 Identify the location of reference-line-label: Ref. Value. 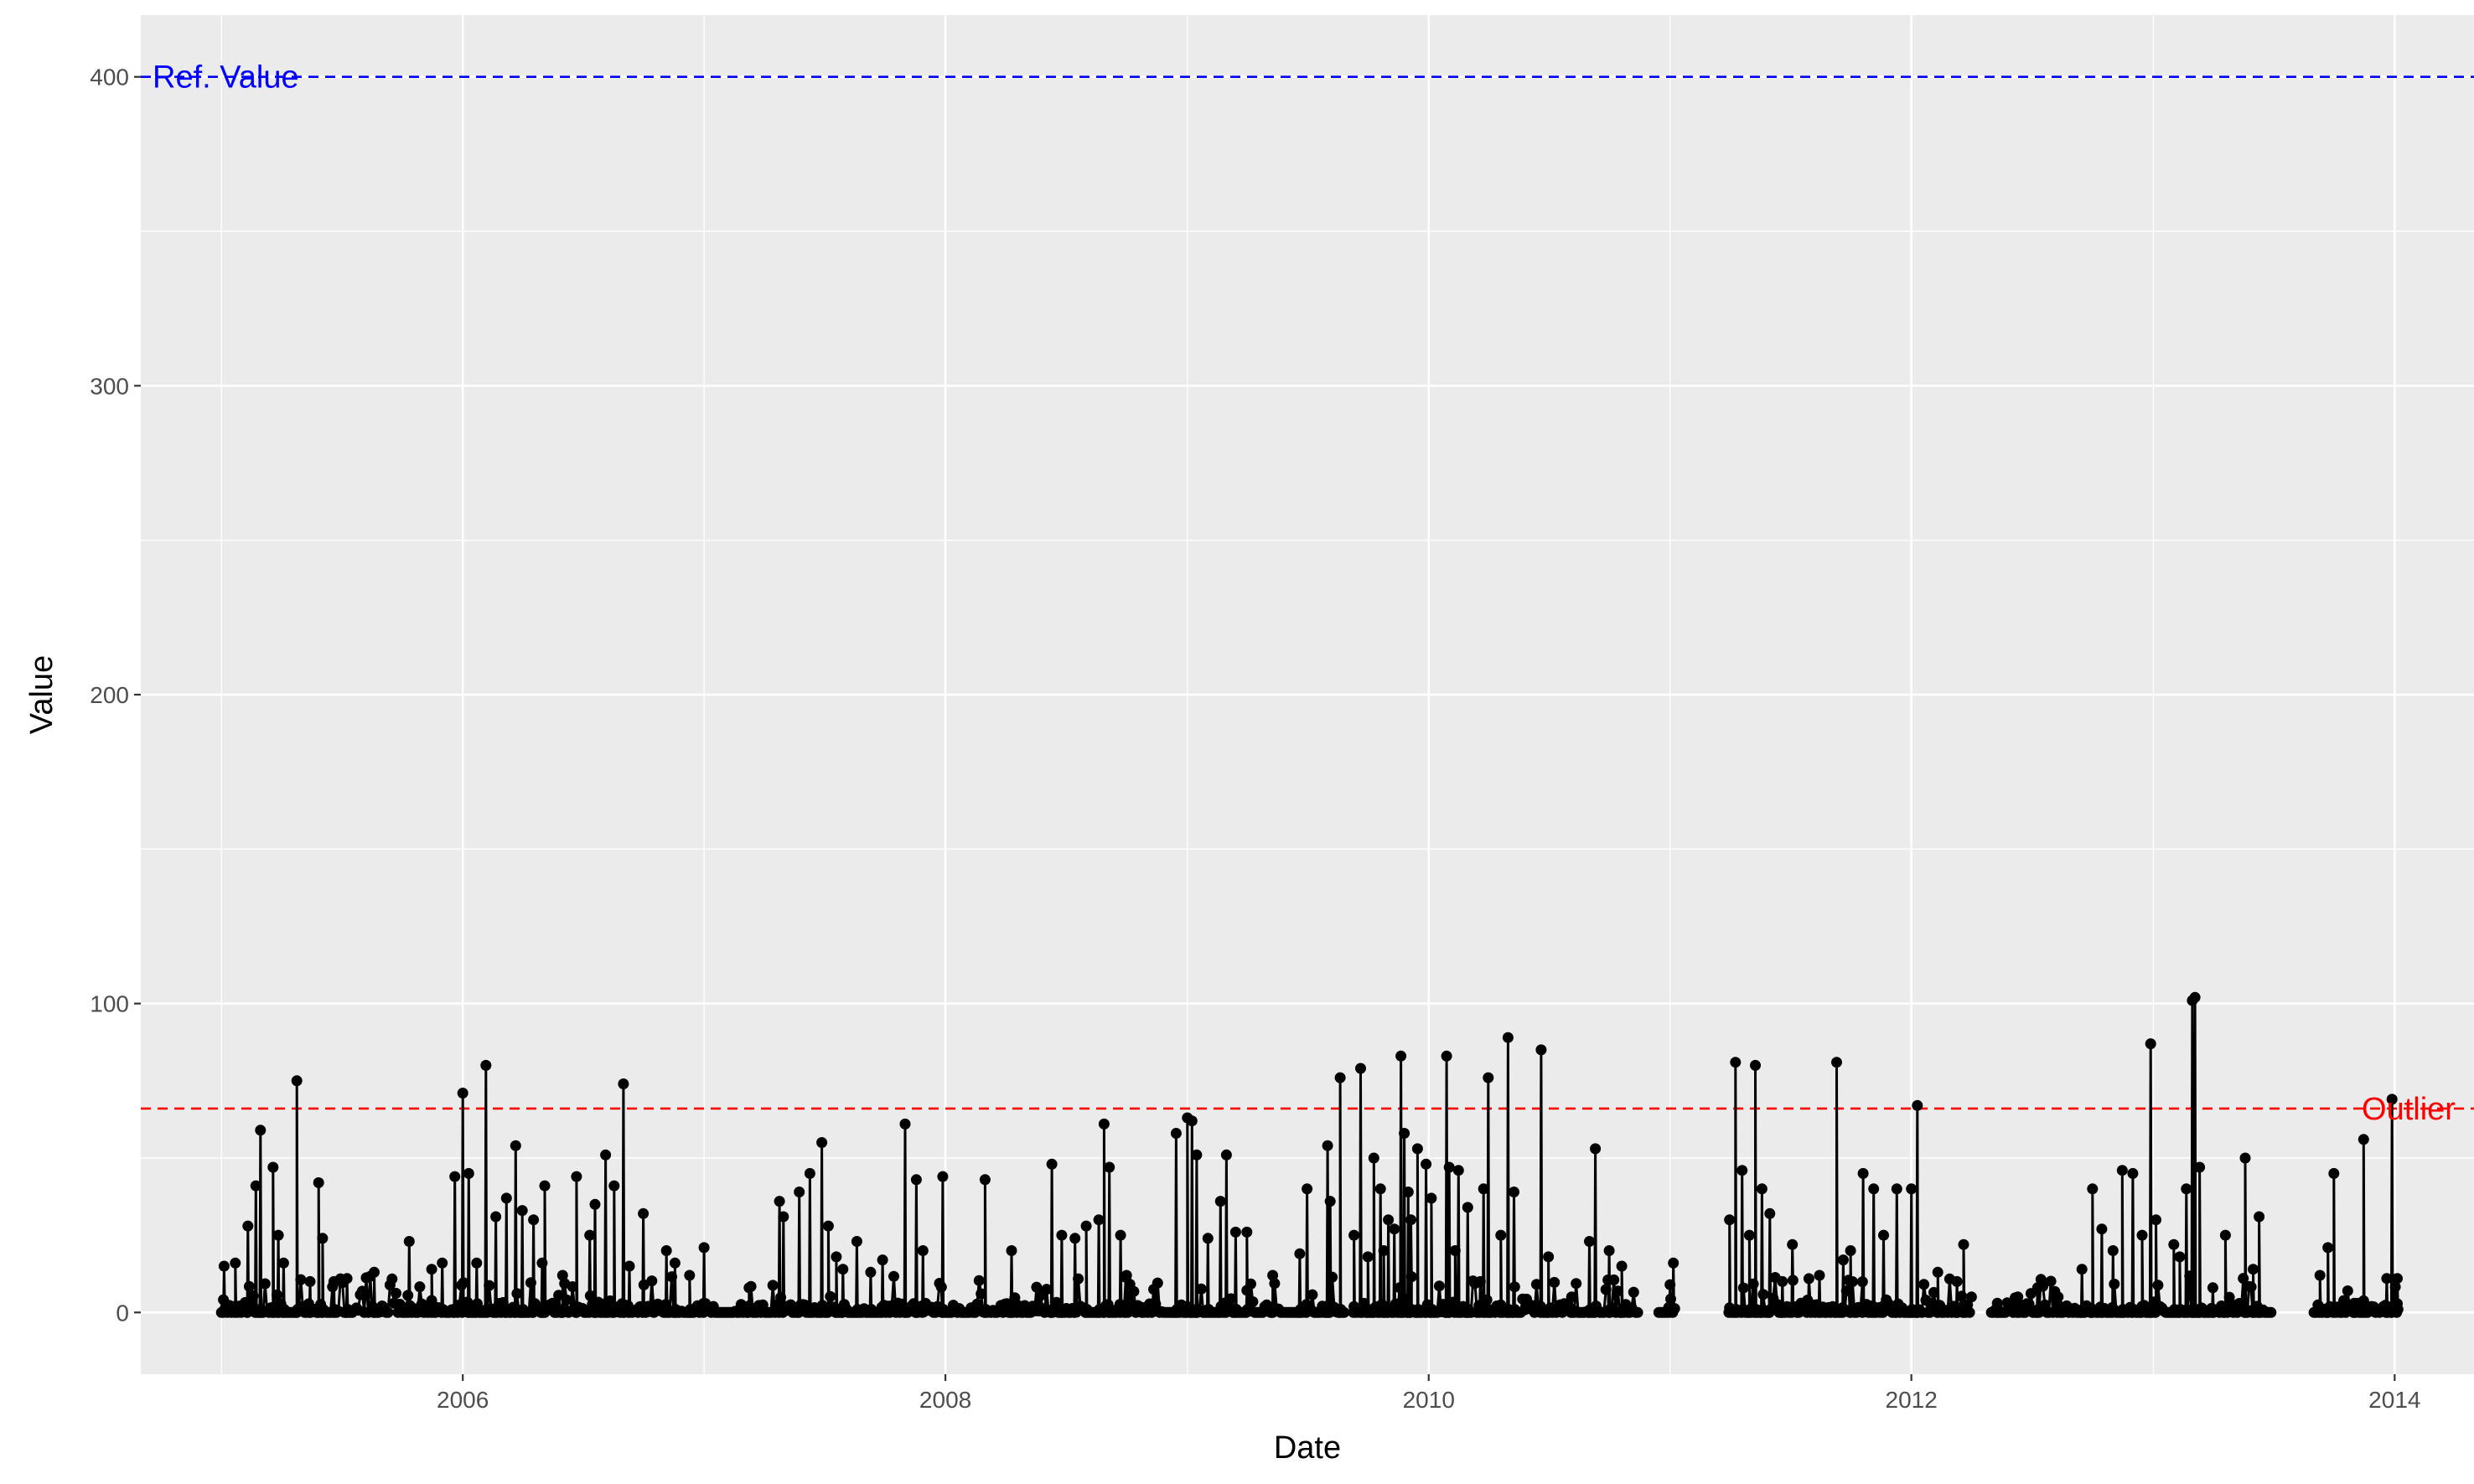
(226, 78).